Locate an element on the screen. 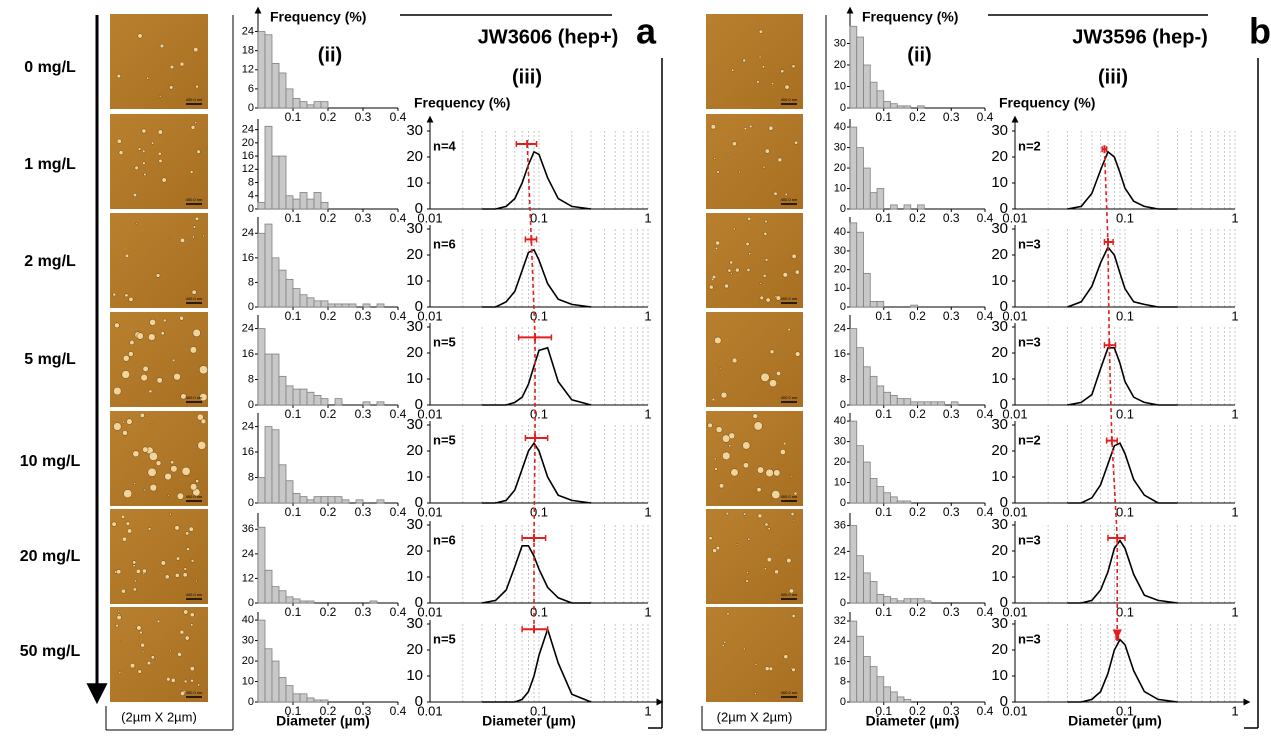  sample-count: n=3 is located at coordinates (1029, 539).